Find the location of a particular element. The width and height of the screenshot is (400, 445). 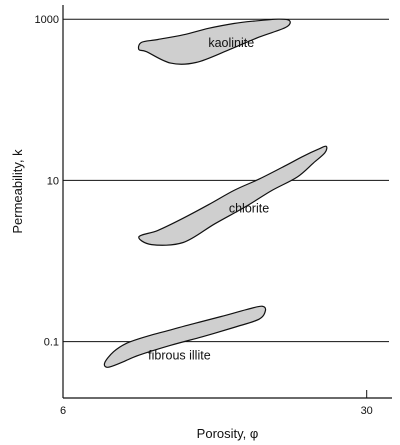

region-label: fibrous illite is located at coordinates (179, 356).